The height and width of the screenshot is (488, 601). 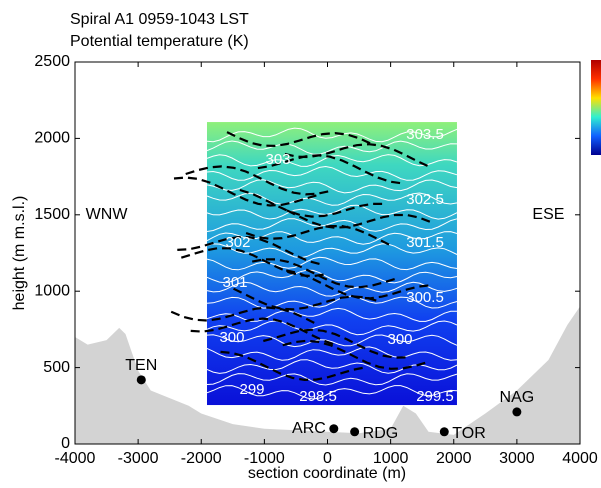 I want to click on y-tick-label: 0, so click(x=65, y=443).